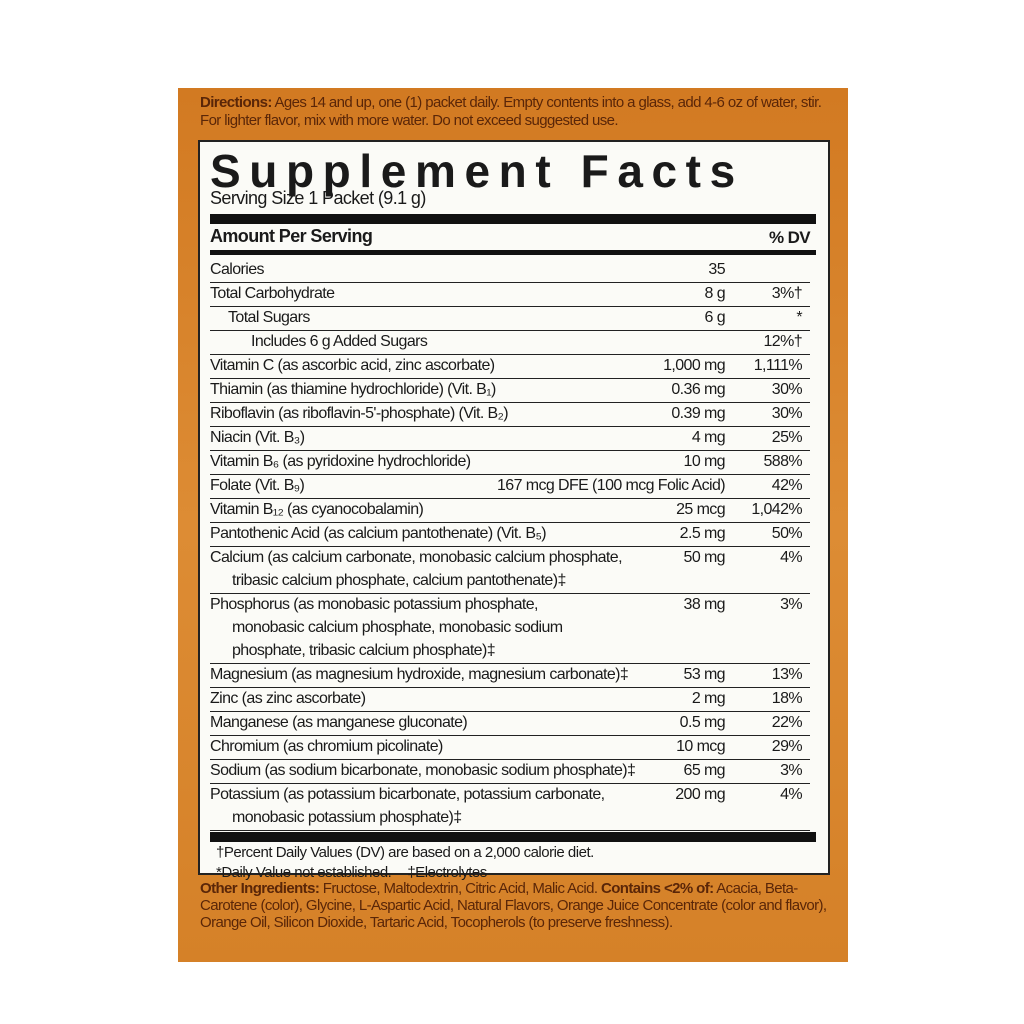 The width and height of the screenshot is (1024, 1024). Describe the element at coordinates (447, 872) in the screenshot. I see `footnote: ‡Electrolytes` at that location.